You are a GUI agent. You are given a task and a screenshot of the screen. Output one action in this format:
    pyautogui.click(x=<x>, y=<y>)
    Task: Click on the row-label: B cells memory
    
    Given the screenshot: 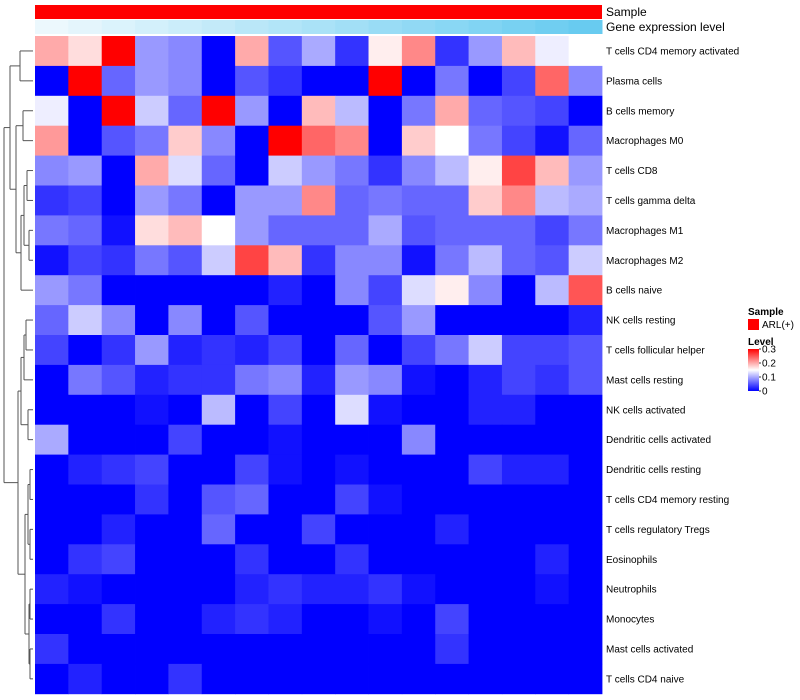 What is the action you would take?
    pyautogui.click(x=640, y=111)
    